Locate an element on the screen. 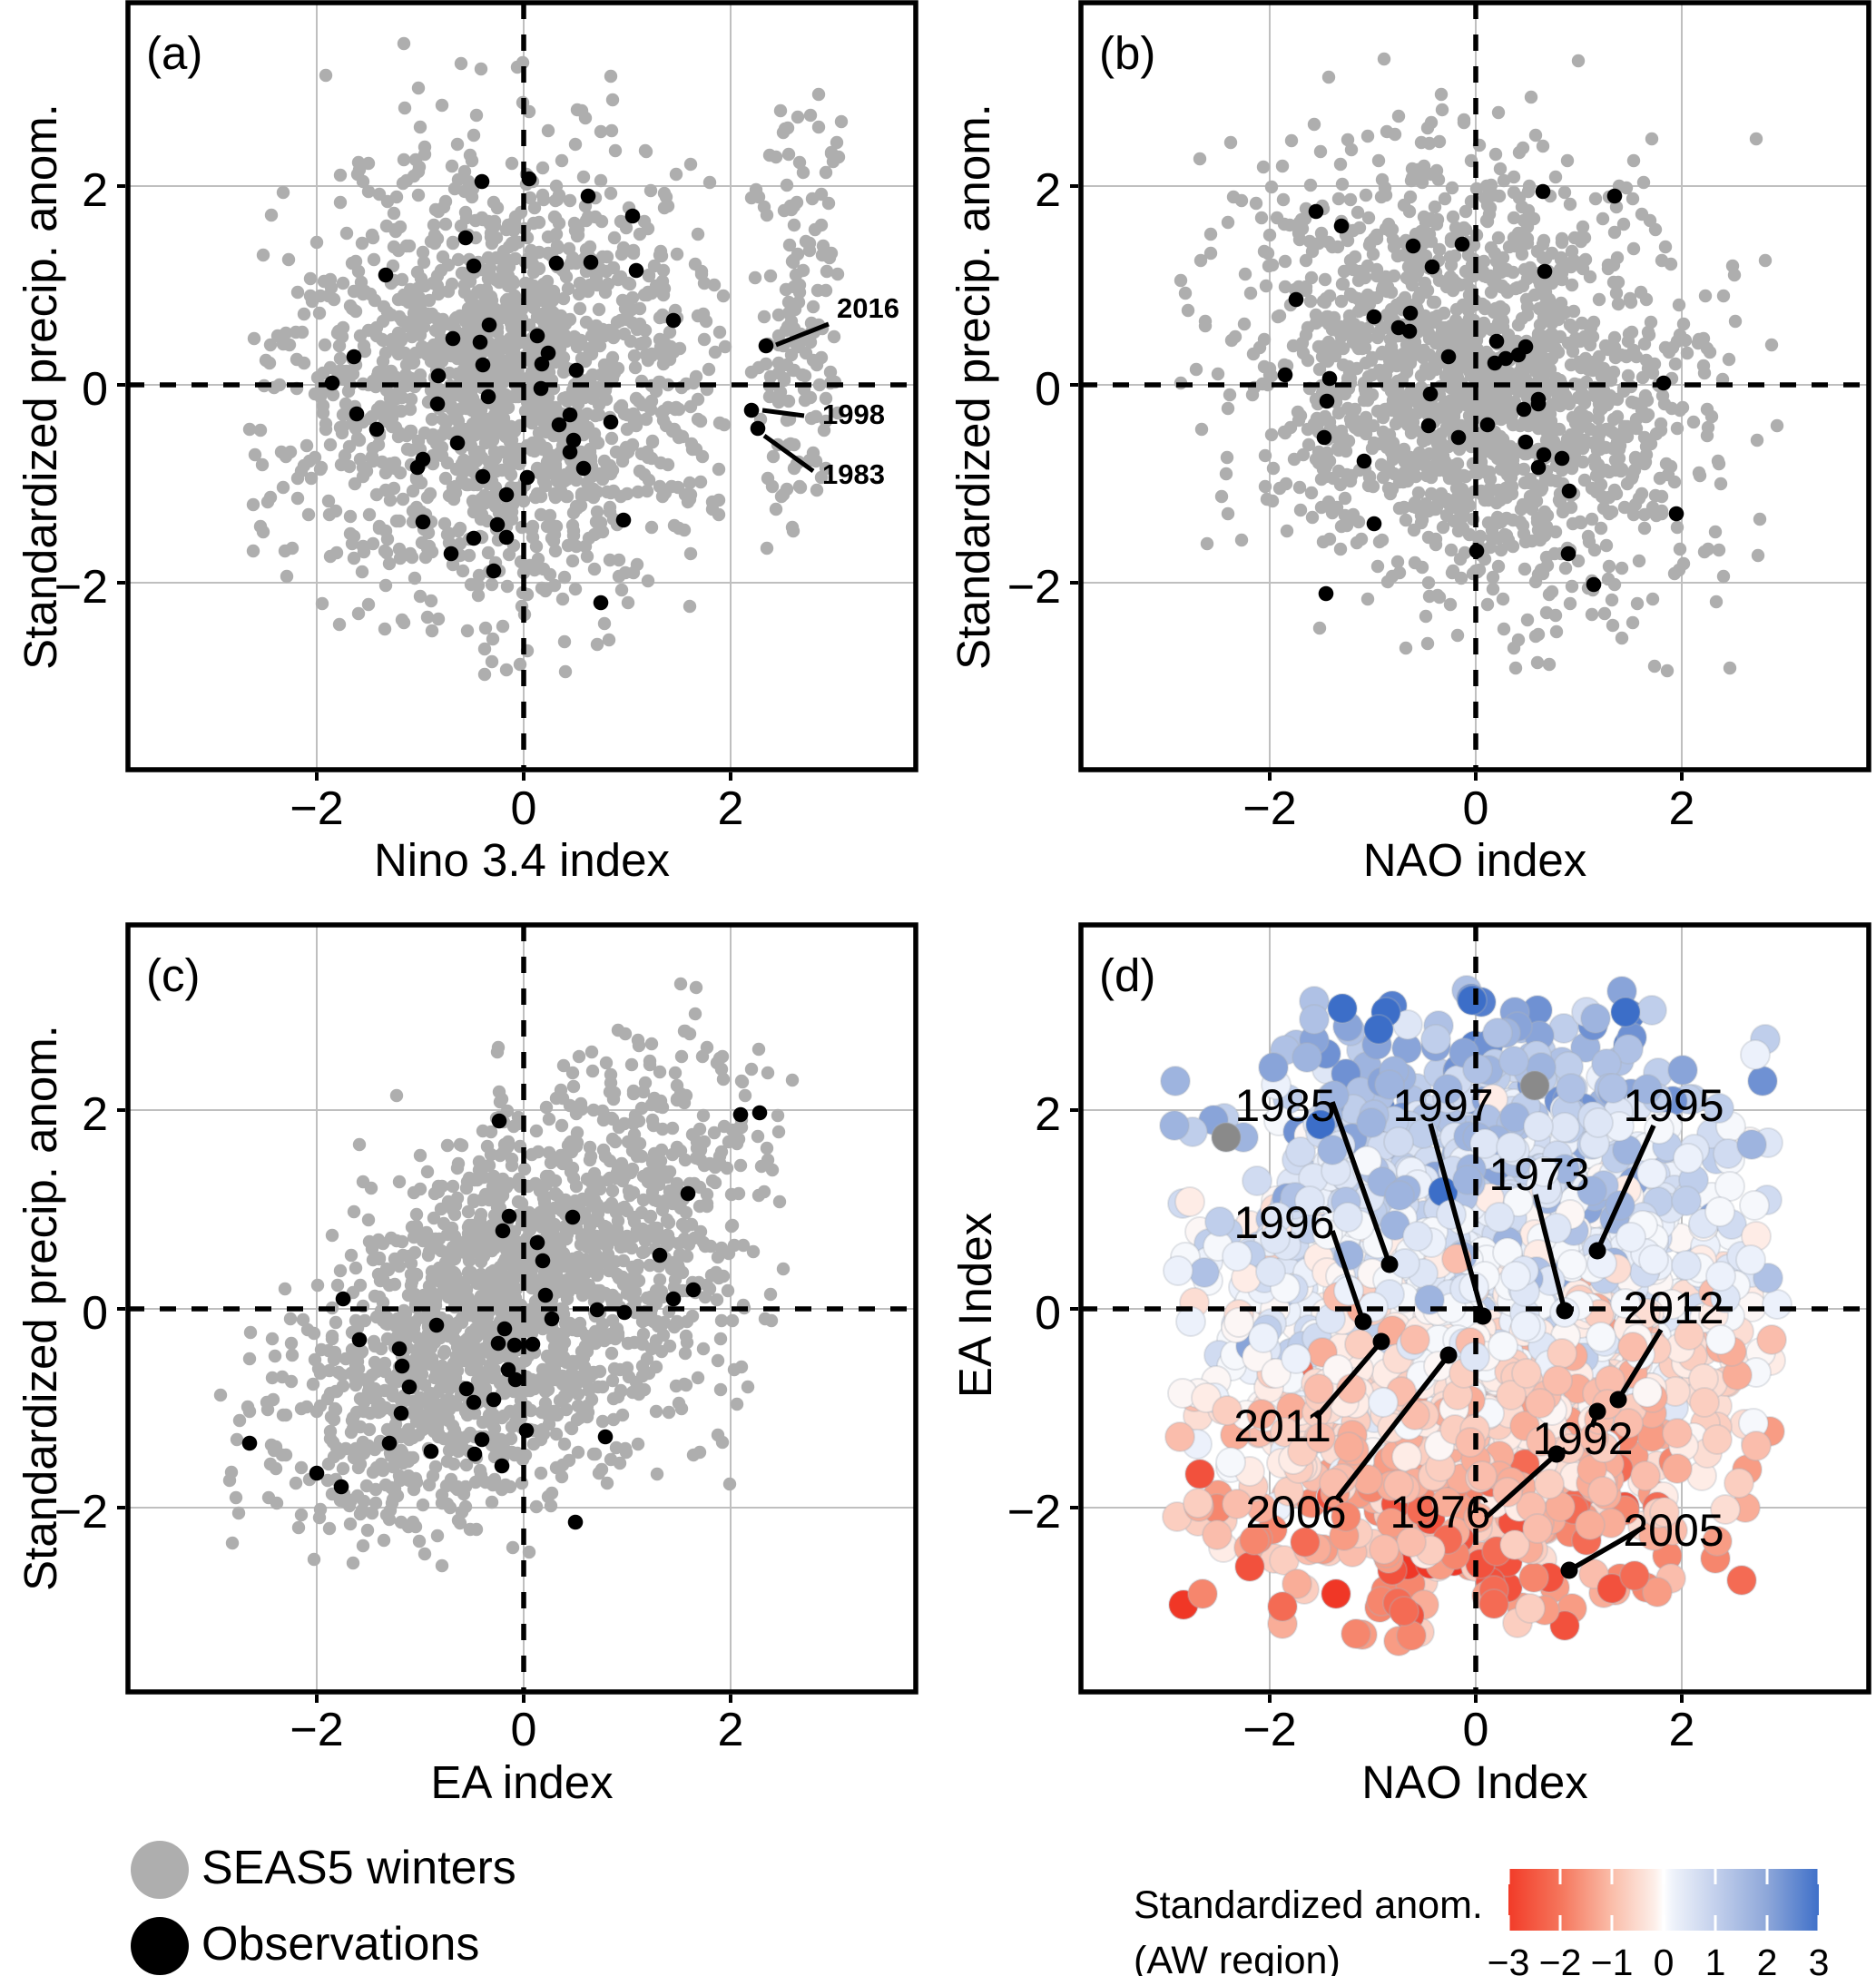  svg-text: 1995 is located at coordinates (1674, 1105).